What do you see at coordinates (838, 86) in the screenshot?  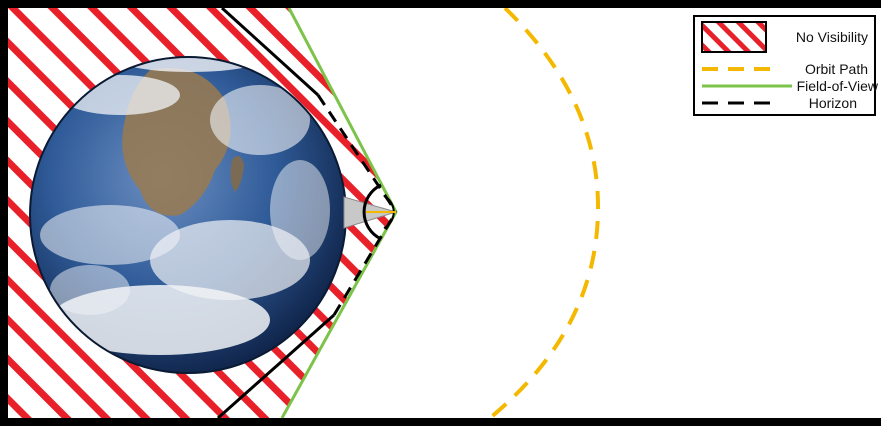 I see `legend-field-of-view-label: Field-of-View` at bounding box center [838, 86].